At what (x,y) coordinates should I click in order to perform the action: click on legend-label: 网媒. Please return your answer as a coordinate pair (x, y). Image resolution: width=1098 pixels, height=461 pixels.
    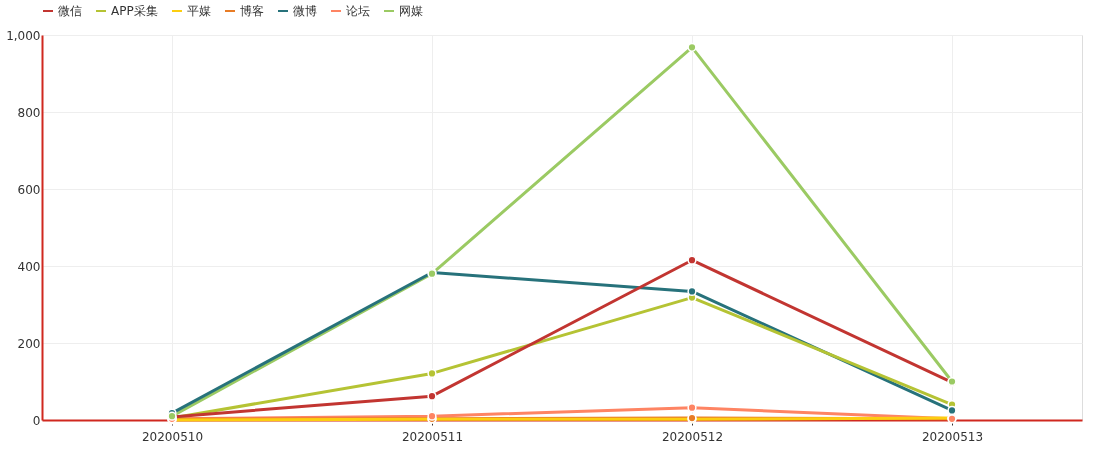
    Looking at the image, I should click on (411, 11).